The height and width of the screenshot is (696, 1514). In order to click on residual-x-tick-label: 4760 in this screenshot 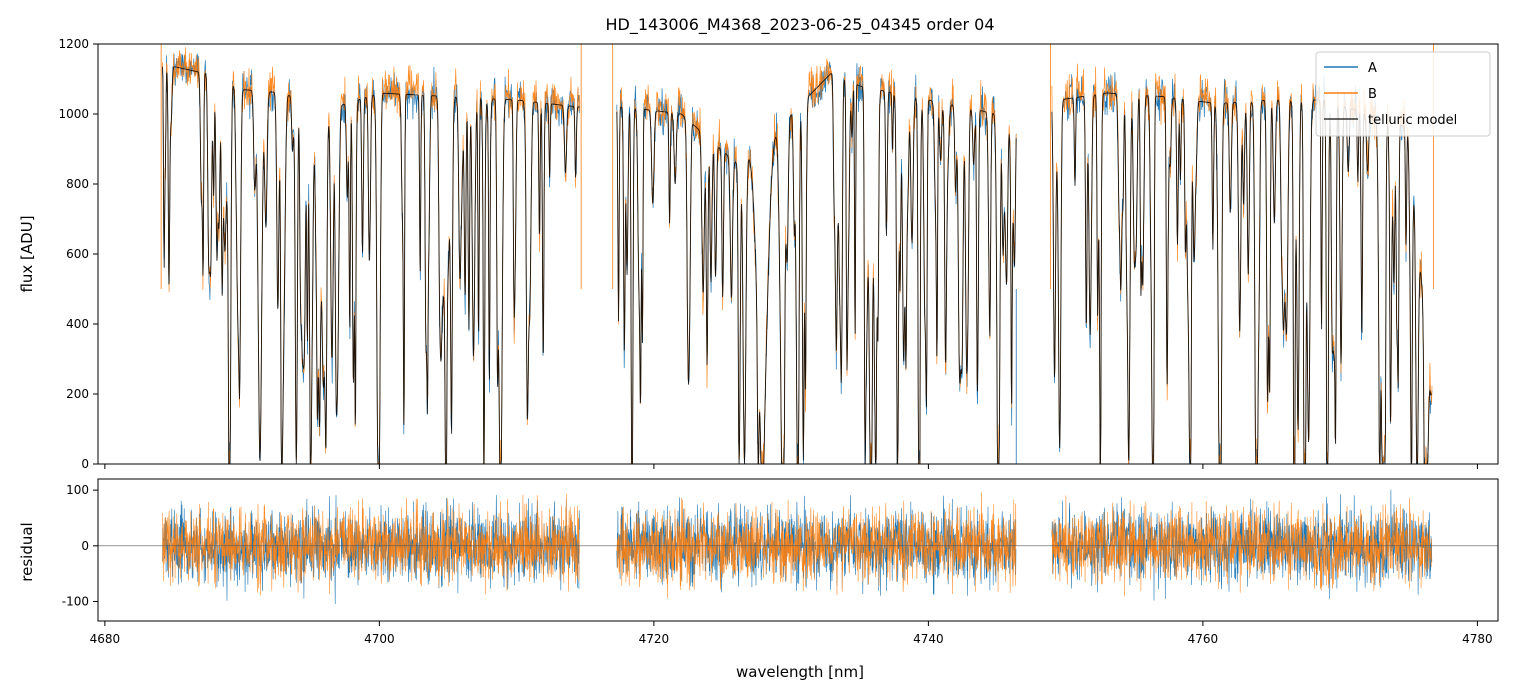, I will do `click(1203, 639)`.